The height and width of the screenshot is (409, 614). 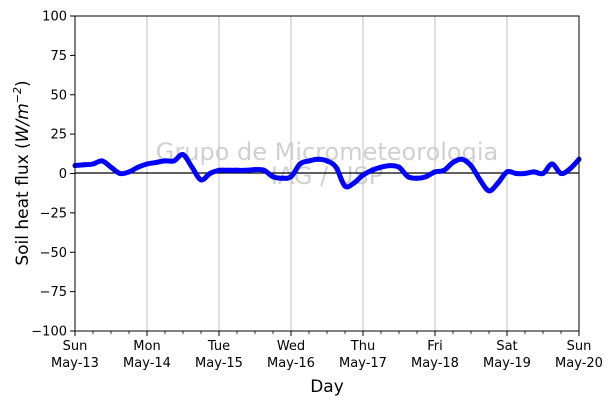 What do you see at coordinates (53, 213) in the screenshot?
I see `y-tick-label: −25` at bounding box center [53, 213].